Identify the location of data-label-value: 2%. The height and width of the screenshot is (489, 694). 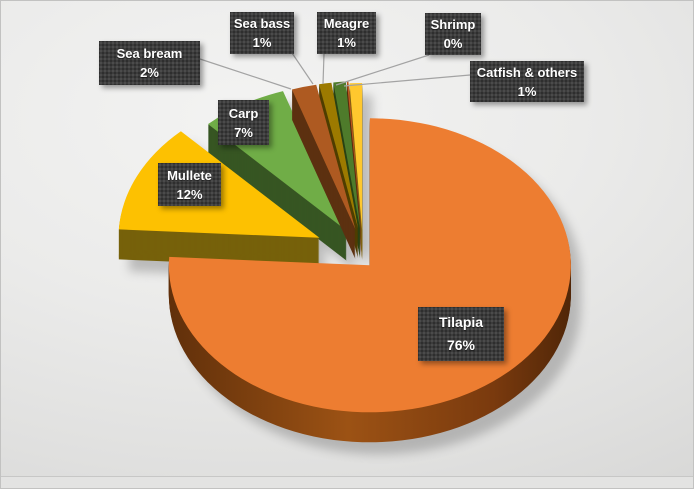
(149, 72).